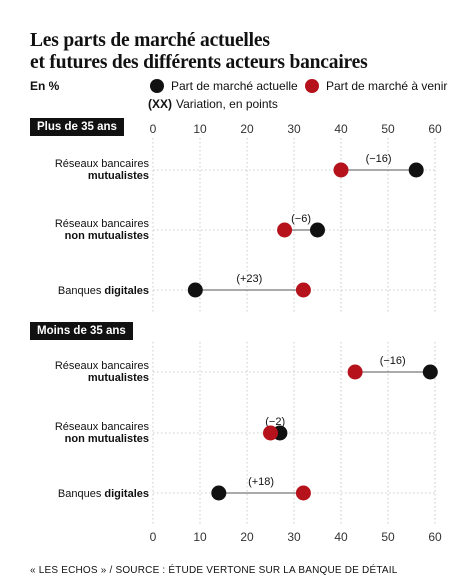  What do you see at coordinates (234, 86) in the screenshot?
I see `legend-label-actual: Part de marché actuelle` at bounding box center [234, 86].